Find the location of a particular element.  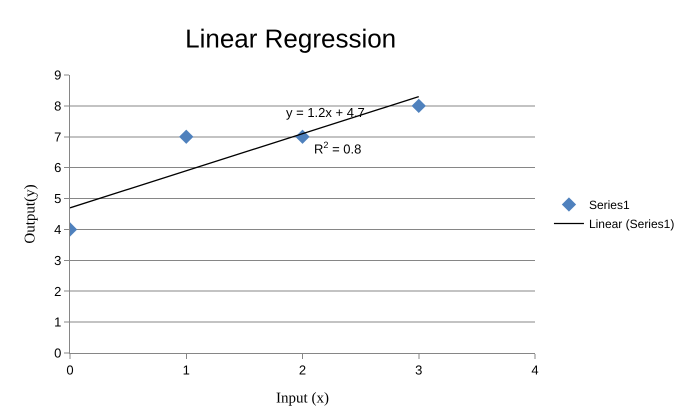

point is located at coordinates (419, 106).